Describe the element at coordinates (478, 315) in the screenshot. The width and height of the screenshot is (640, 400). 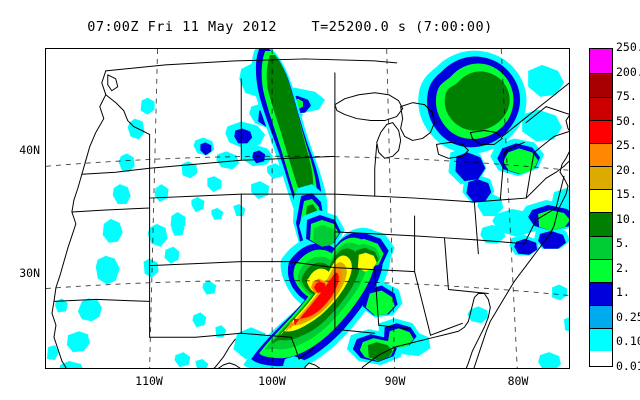
I see `precip-florida` at that location.